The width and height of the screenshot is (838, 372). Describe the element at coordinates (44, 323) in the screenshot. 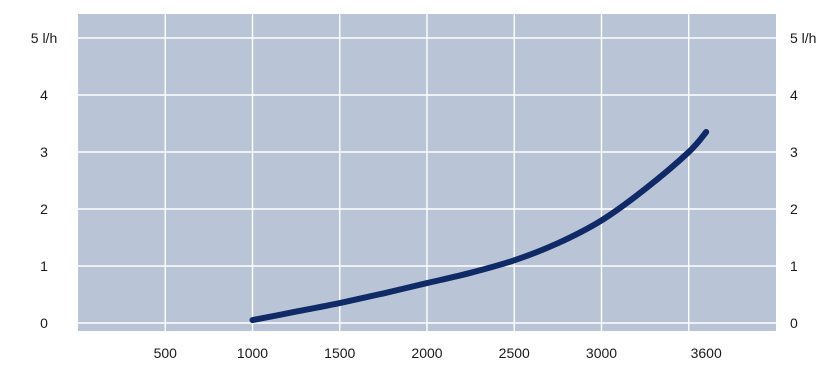

I see `y-tick-label-left: 0` at that location.